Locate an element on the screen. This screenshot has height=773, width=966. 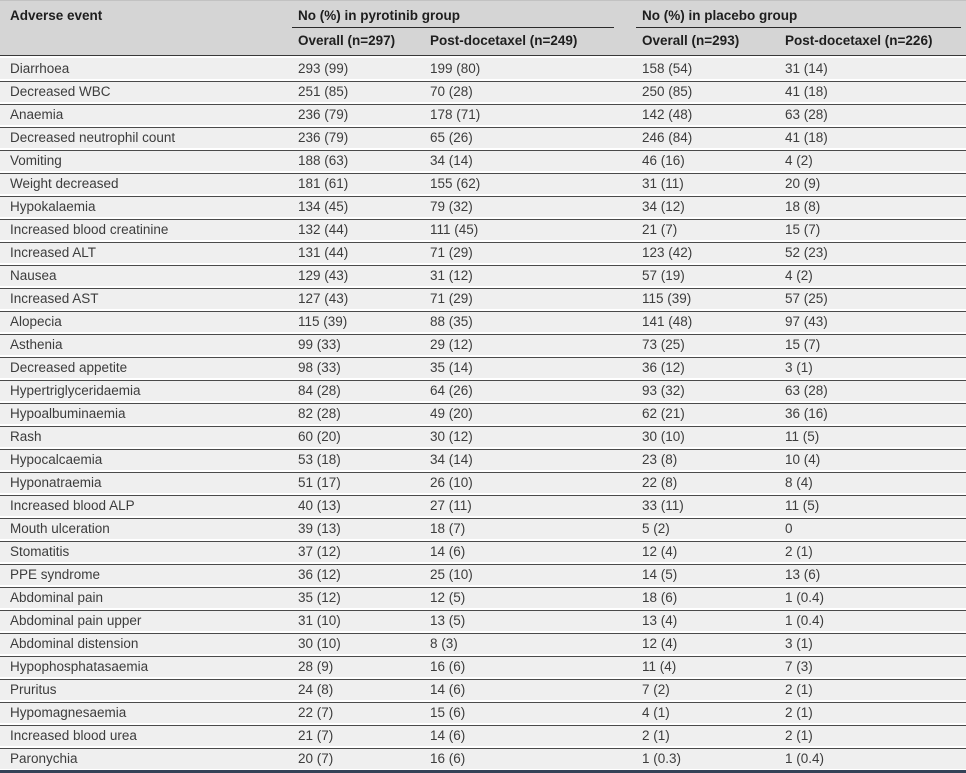
adverse-event-cell: Abdominal pain upper is located at coordinates (146, 619).